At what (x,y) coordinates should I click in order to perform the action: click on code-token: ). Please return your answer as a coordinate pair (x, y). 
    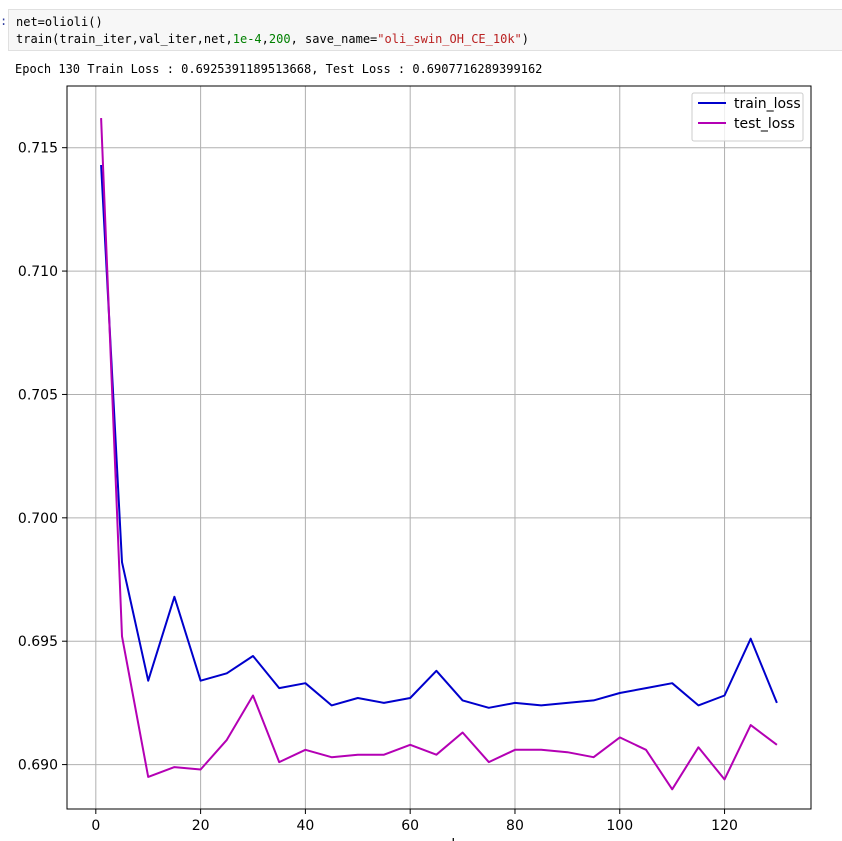
    Looking at the image, I should click on (525, 39).